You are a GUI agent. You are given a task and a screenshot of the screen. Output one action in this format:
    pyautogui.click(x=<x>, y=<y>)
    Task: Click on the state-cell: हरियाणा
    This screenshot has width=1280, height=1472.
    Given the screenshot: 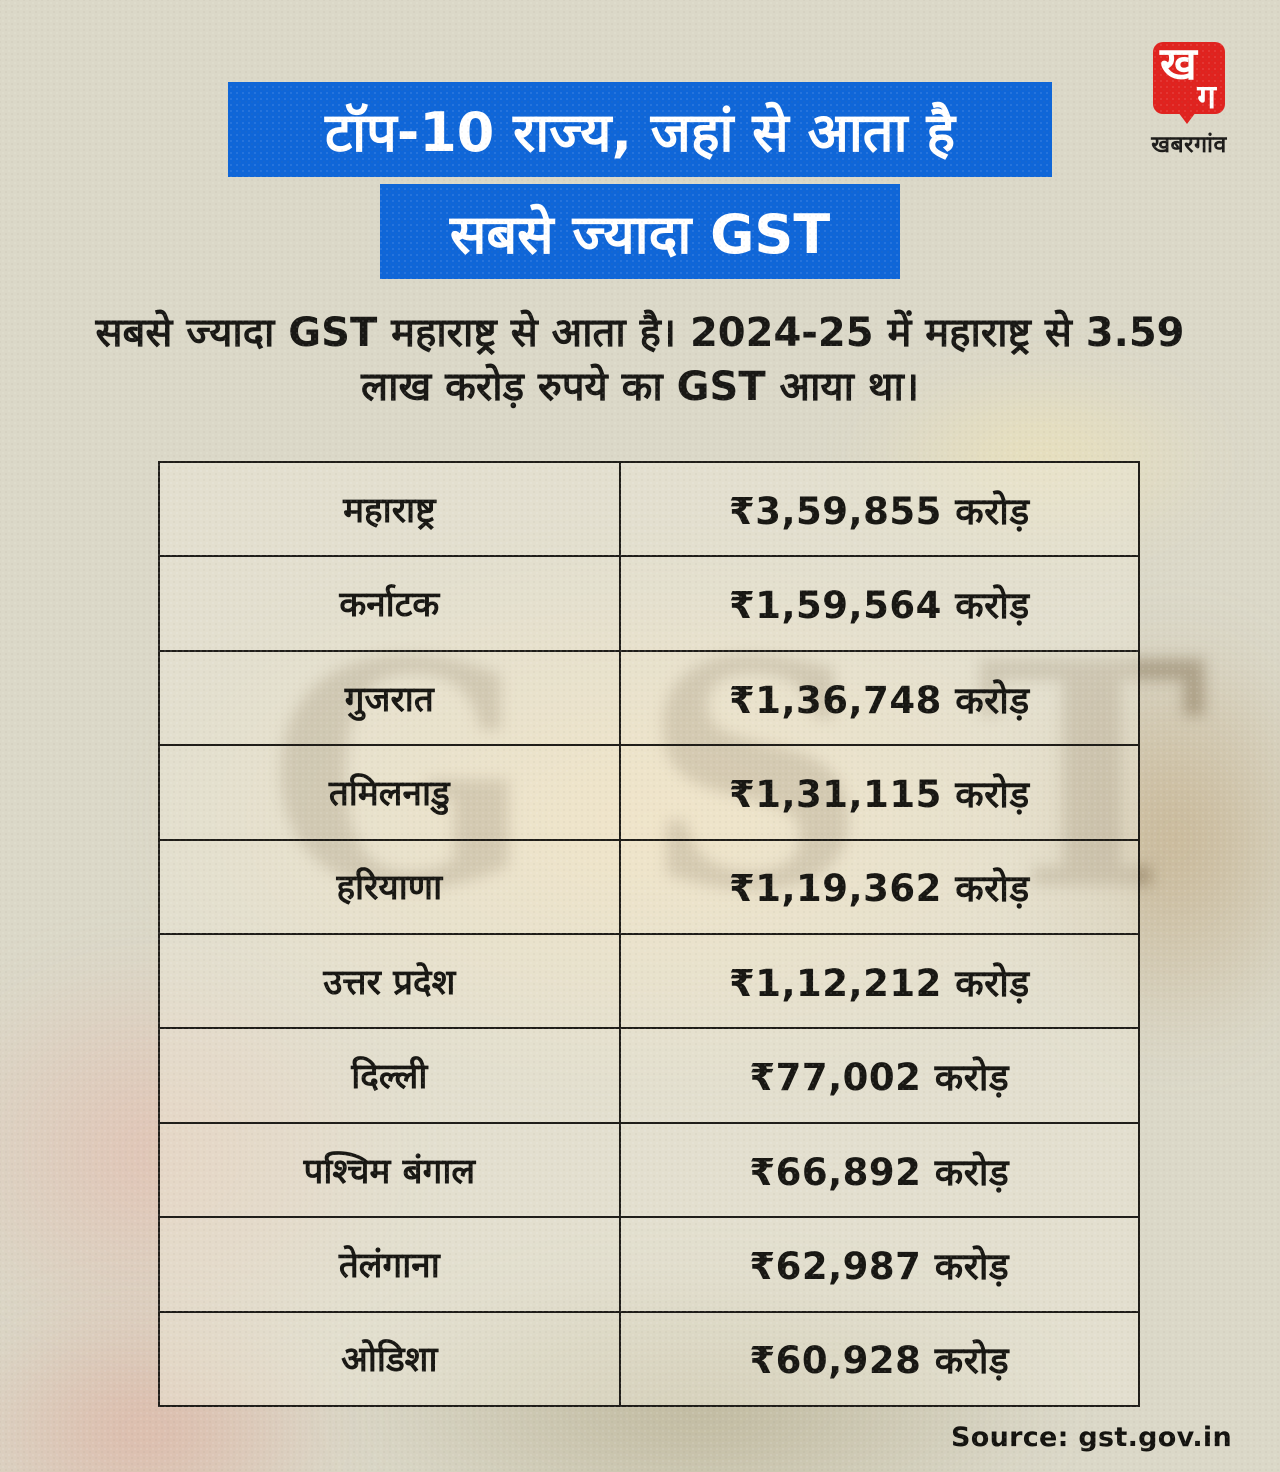 What is the action you would take?
    pyautogui.click(x=390, y=887)
    